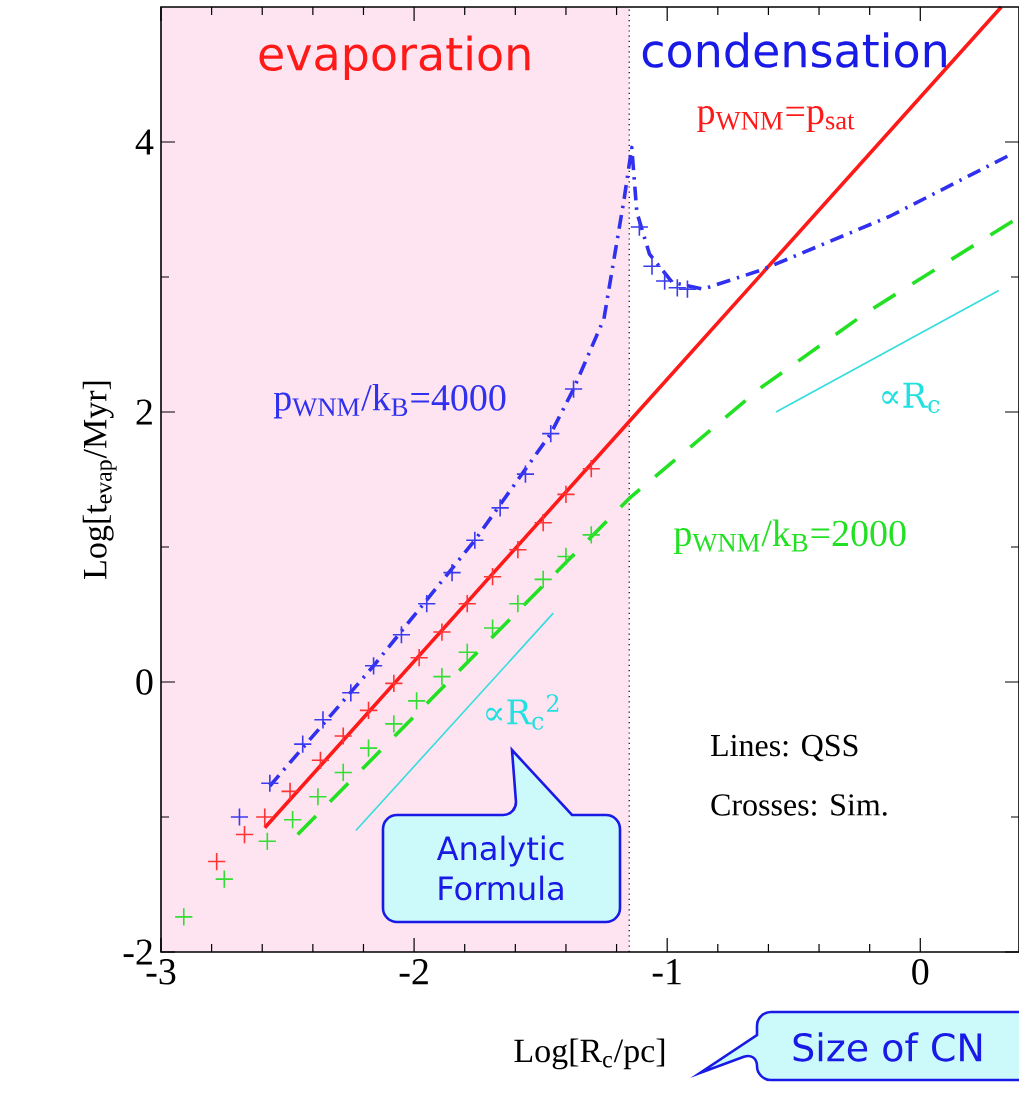 The height and width of the screenshot is (1100, 1019). What do you see at coordinates (394, 57) in the screenshot?
I see `band-label: evaporation` at bounding box center [394, 57].